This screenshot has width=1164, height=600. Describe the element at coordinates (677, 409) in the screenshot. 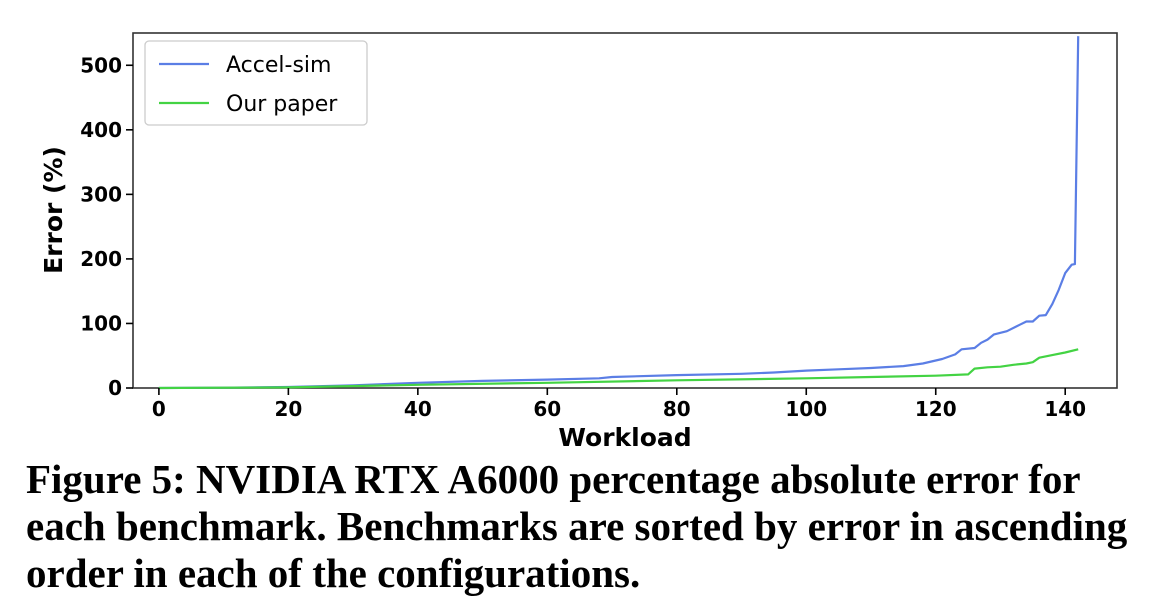

I see `x-tick-label: 80` at that location.